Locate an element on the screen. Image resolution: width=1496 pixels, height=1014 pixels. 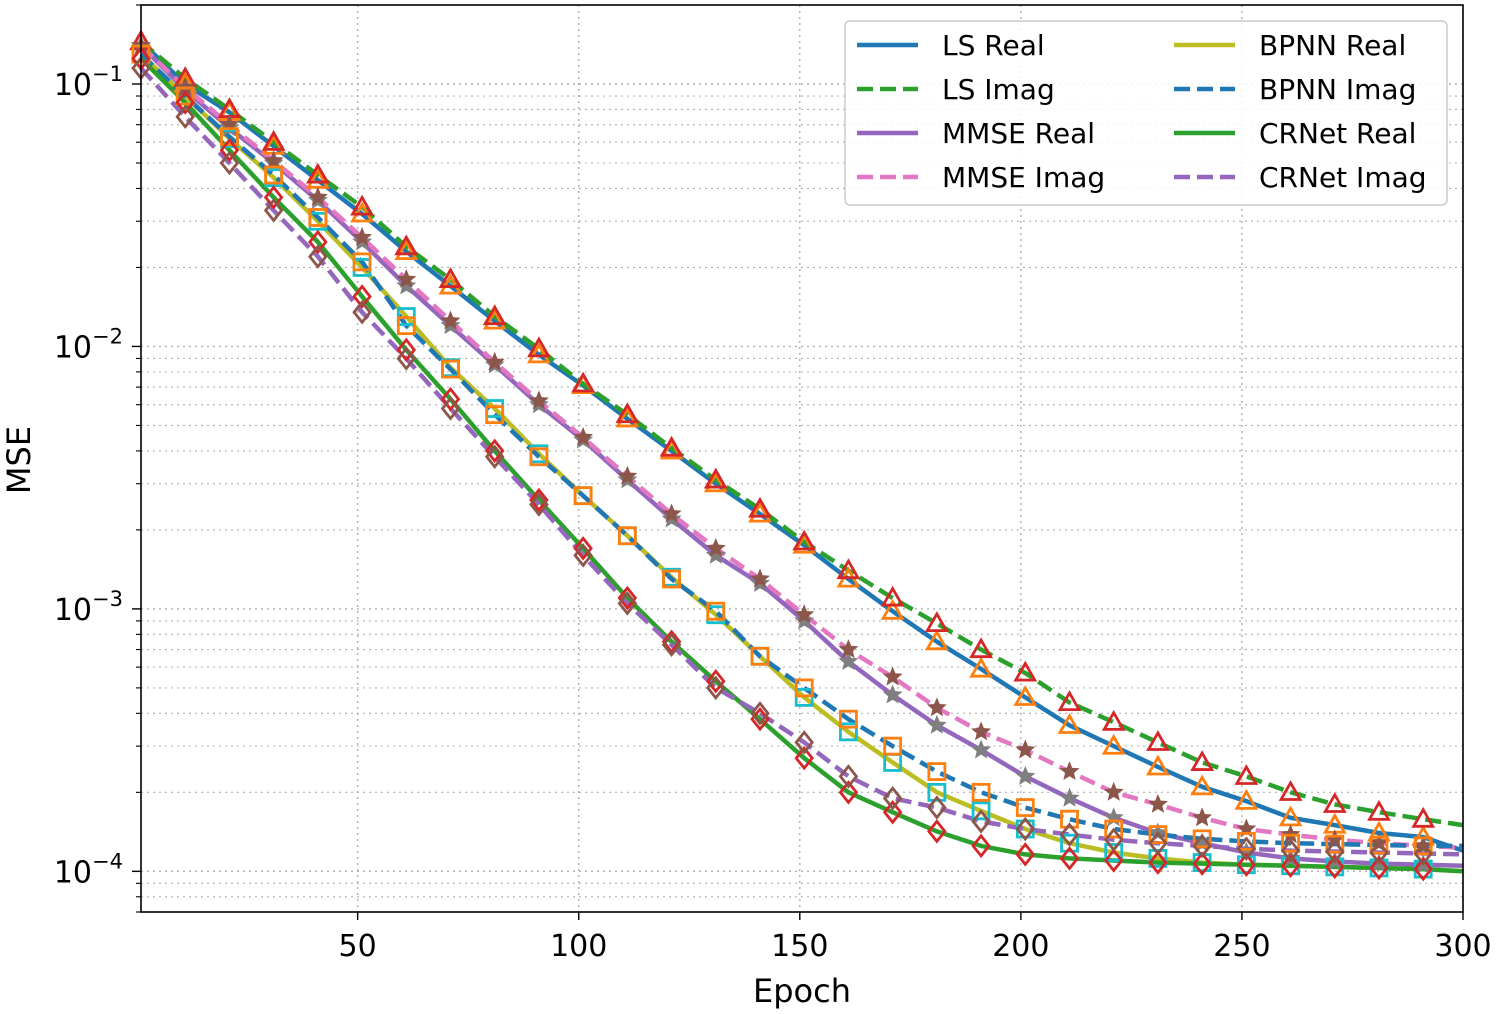
legend-label: LS Real is located at coordinates (993, 45).